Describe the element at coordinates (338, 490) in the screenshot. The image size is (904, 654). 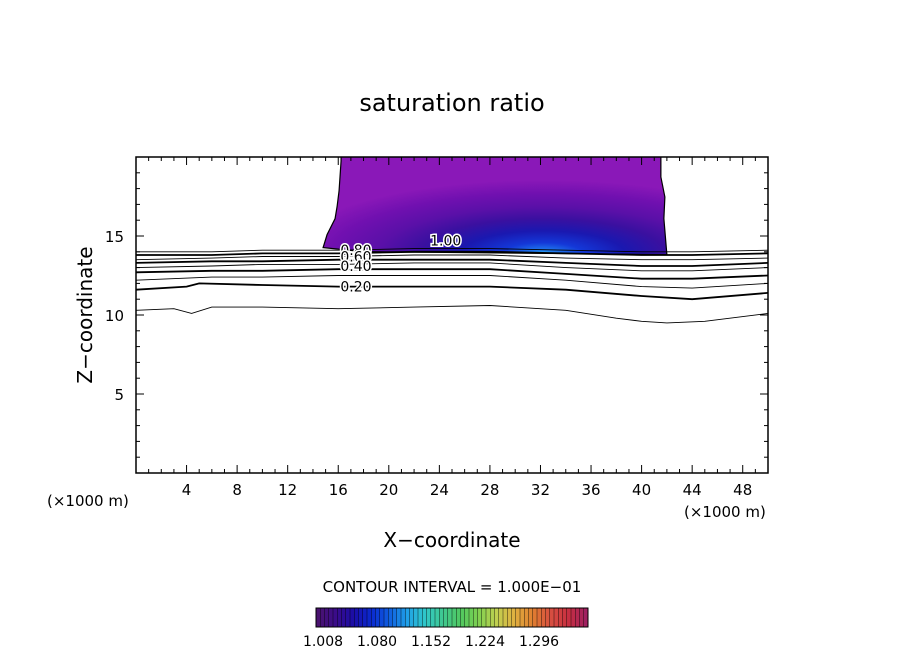
I see `x-tick-label: 16` at that location.